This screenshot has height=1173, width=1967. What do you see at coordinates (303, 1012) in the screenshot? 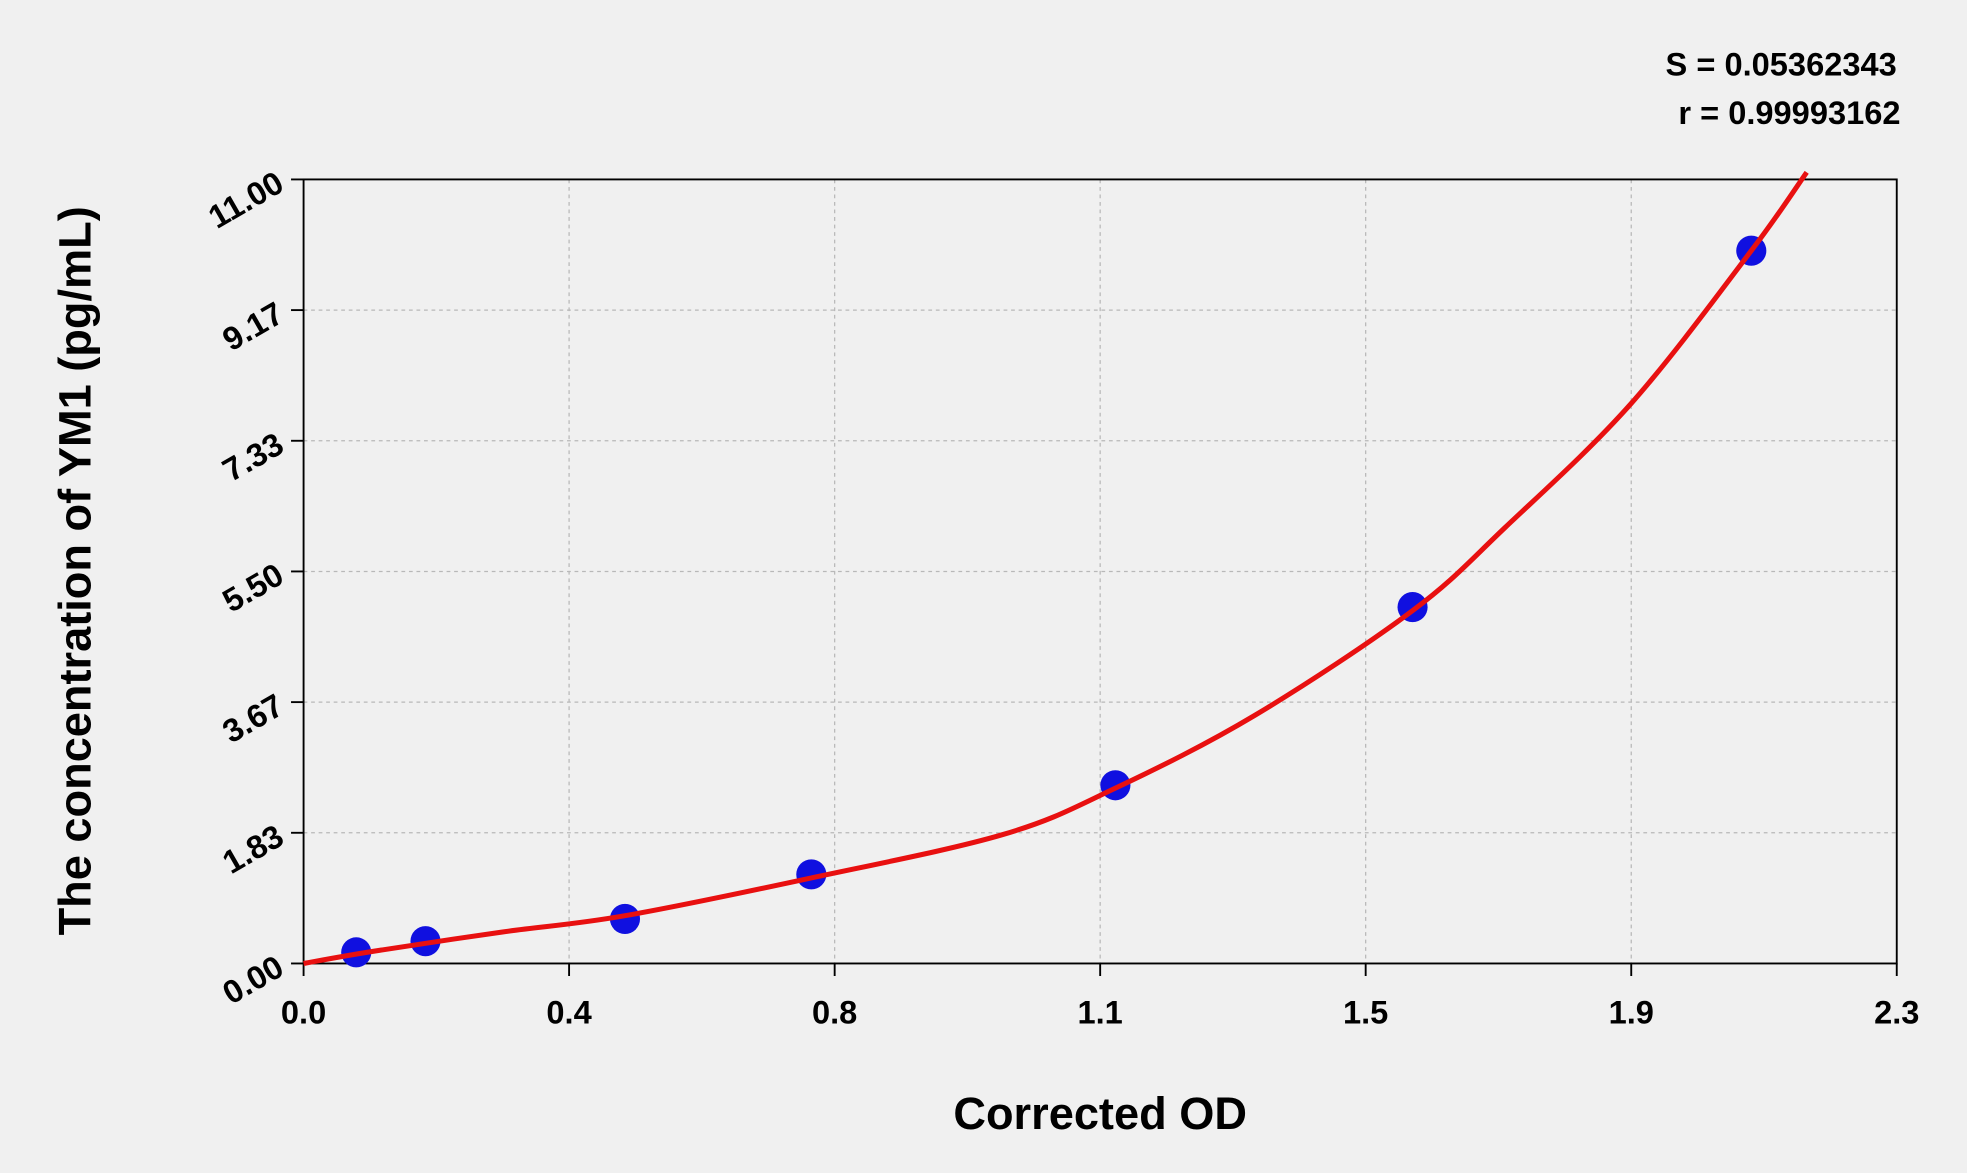
I see `x-tick-label: 0.0` at bounding box center [303, 1012].